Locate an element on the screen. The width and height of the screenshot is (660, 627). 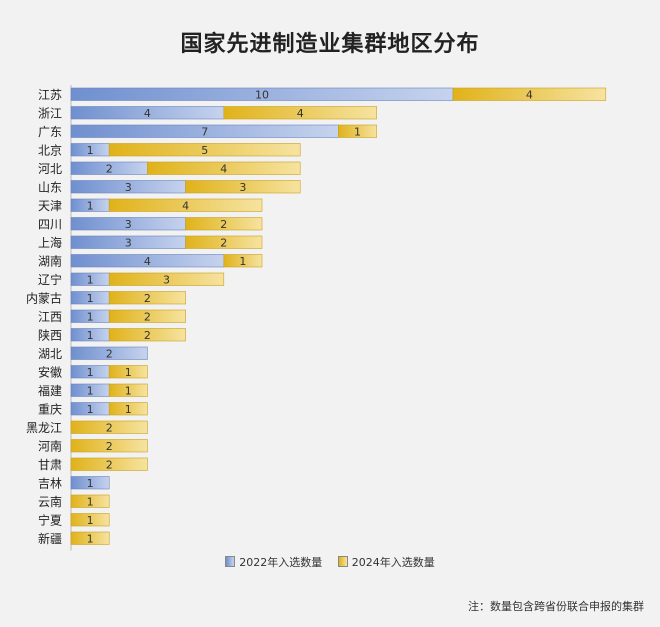
category-label: 四川 is located at coordinates (50, 224).